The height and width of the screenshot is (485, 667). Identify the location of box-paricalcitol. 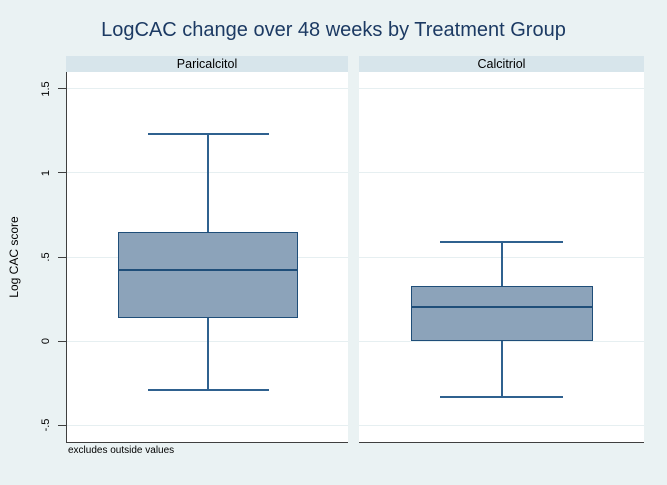
(208, 274).